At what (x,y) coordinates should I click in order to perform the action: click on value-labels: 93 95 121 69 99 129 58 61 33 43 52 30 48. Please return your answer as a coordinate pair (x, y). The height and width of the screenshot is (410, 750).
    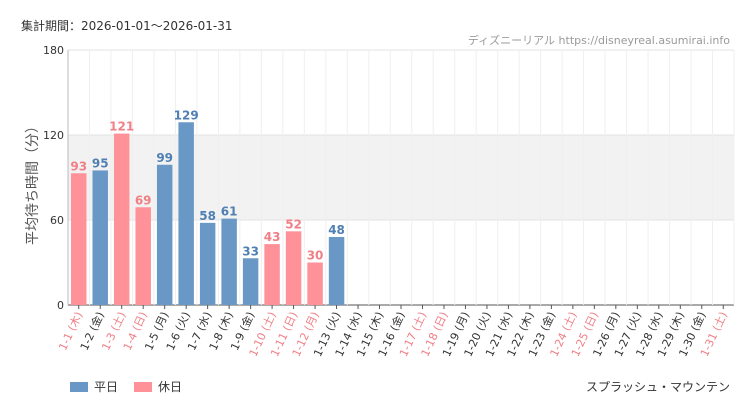
    Looking at the image, I should click on (207, 185).